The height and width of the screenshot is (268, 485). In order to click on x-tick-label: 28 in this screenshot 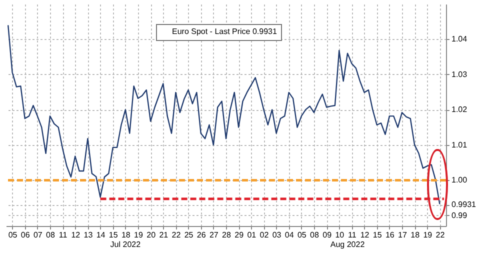, I will do `click(227, 235)`.